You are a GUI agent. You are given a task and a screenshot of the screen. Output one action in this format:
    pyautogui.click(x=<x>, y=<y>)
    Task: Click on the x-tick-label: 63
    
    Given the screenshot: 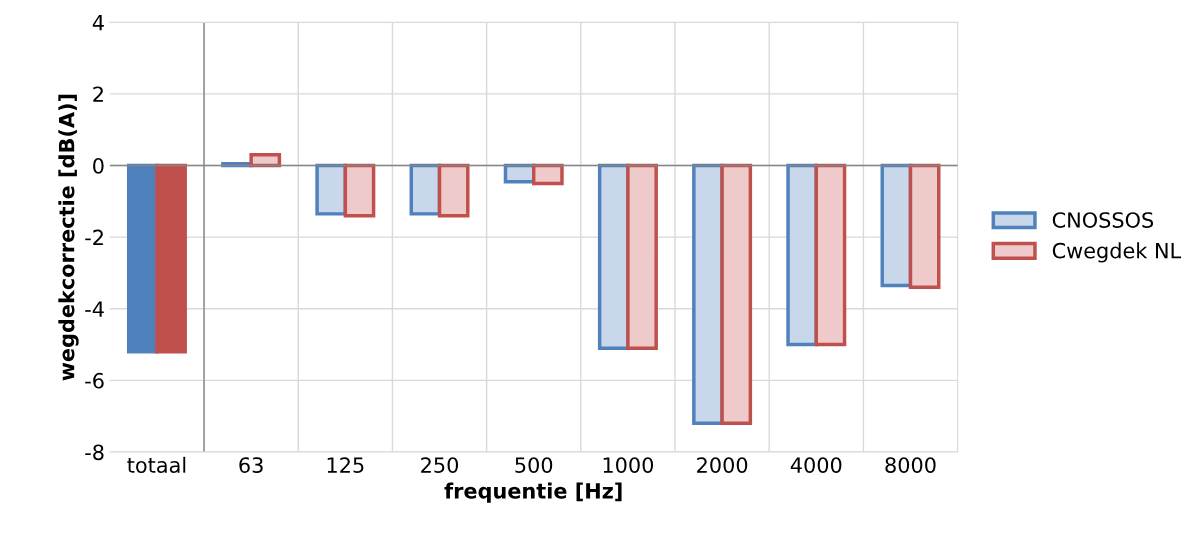 What is the action you would take?
    pyautogui.click(x=251, y=465)
    